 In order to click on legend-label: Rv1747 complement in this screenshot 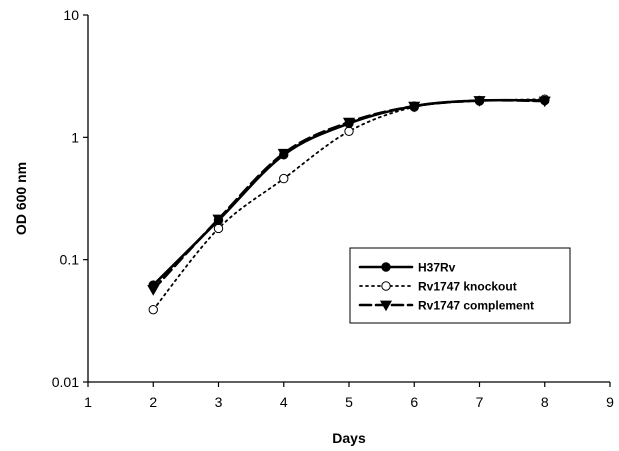, I will do `click(476, 306)`.